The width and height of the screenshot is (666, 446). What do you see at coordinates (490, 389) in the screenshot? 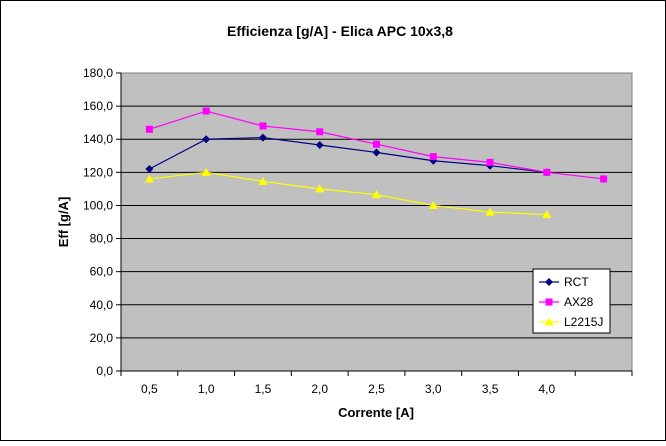
I see `x-tick-label: 3,5` at bounding box center [490, 389].